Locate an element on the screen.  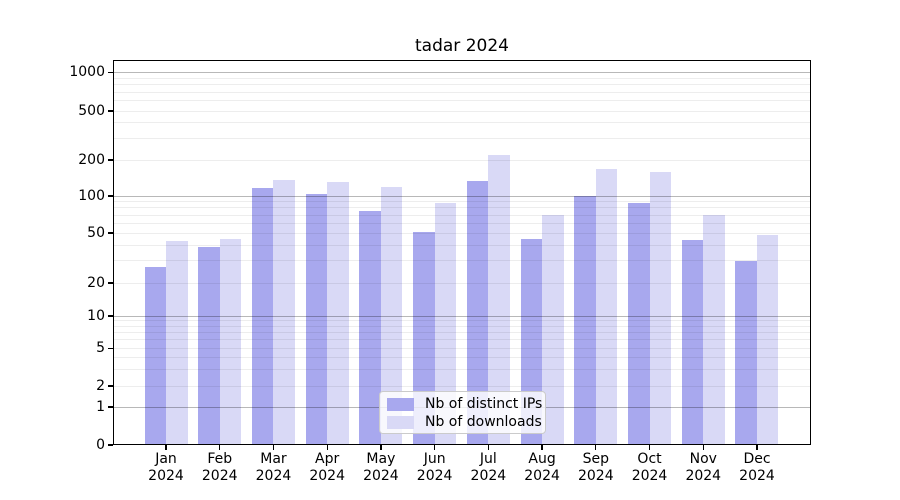
x-tick-label-feb: Feb 2024 is located at coordinates (220, 467).